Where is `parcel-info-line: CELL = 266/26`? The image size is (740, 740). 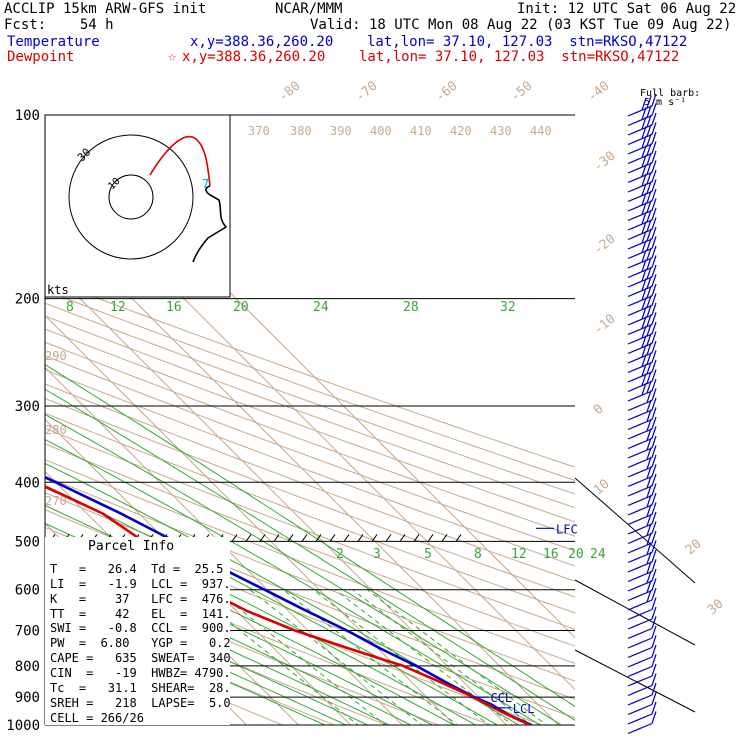
parcel-info-line: CELL = 266/26 is located at coordinates (97, 718).